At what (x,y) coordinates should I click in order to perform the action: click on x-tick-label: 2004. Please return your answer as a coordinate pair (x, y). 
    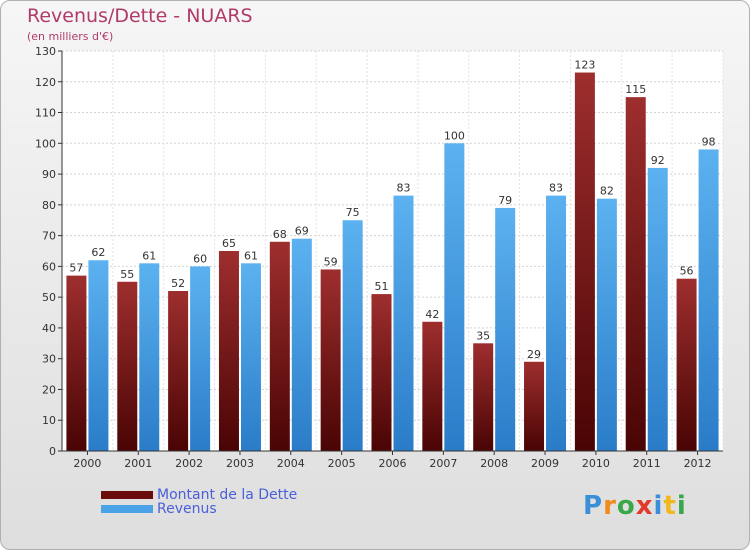
    Looking at the image, I should click on (291, 463).